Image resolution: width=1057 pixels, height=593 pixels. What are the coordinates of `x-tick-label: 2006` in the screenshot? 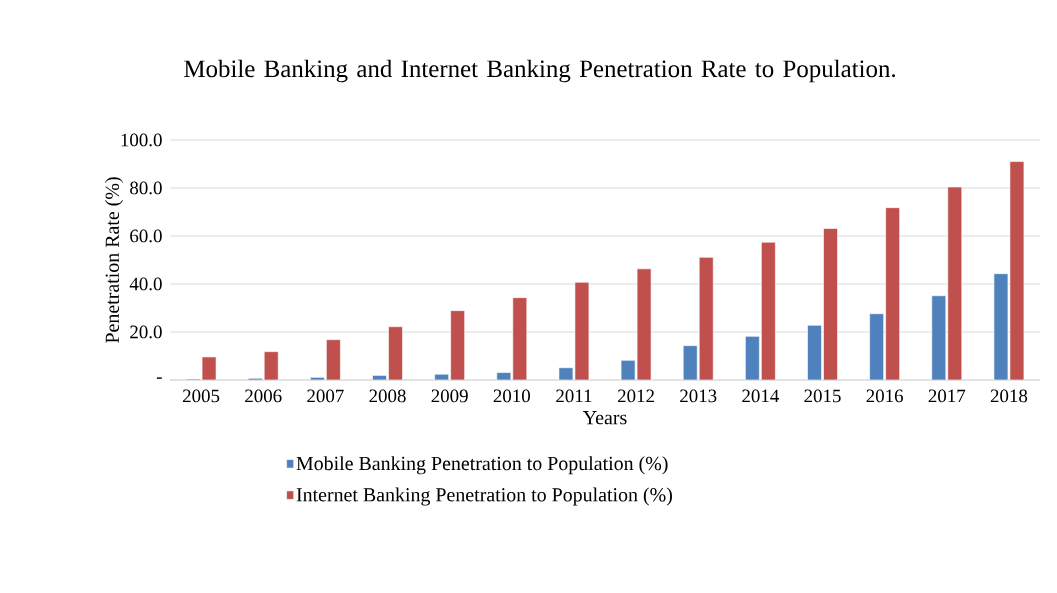 It's located at (263, 396).